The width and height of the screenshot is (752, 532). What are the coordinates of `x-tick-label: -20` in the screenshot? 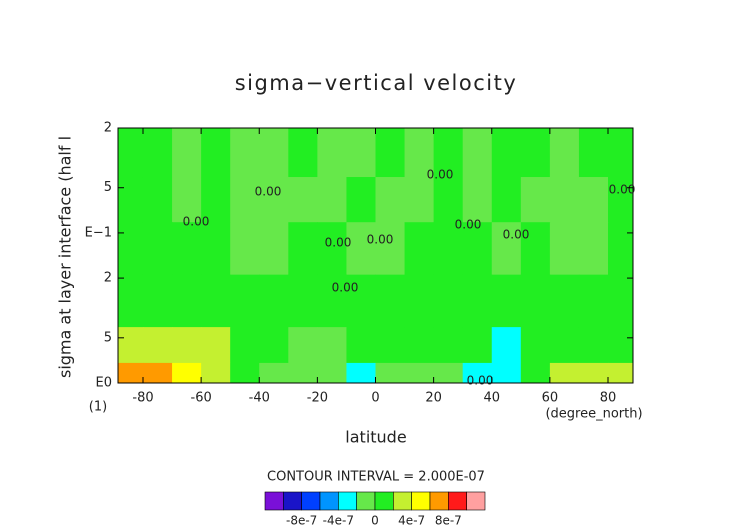 It's located at (317, 398).